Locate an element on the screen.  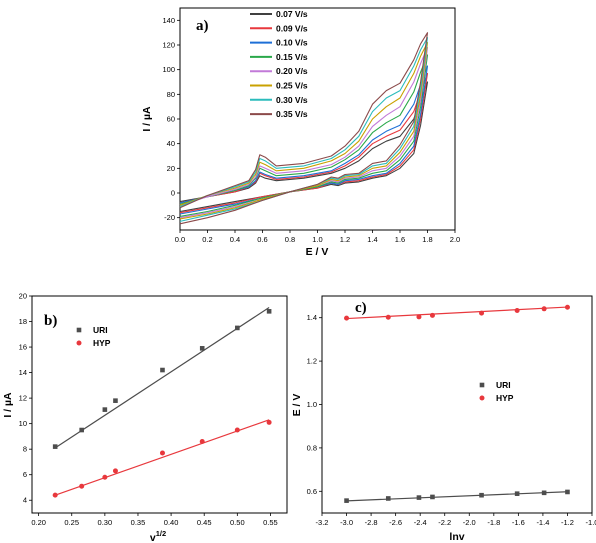
panel-a-xtick-label: 1.0 is located at coordinates (317, 239).